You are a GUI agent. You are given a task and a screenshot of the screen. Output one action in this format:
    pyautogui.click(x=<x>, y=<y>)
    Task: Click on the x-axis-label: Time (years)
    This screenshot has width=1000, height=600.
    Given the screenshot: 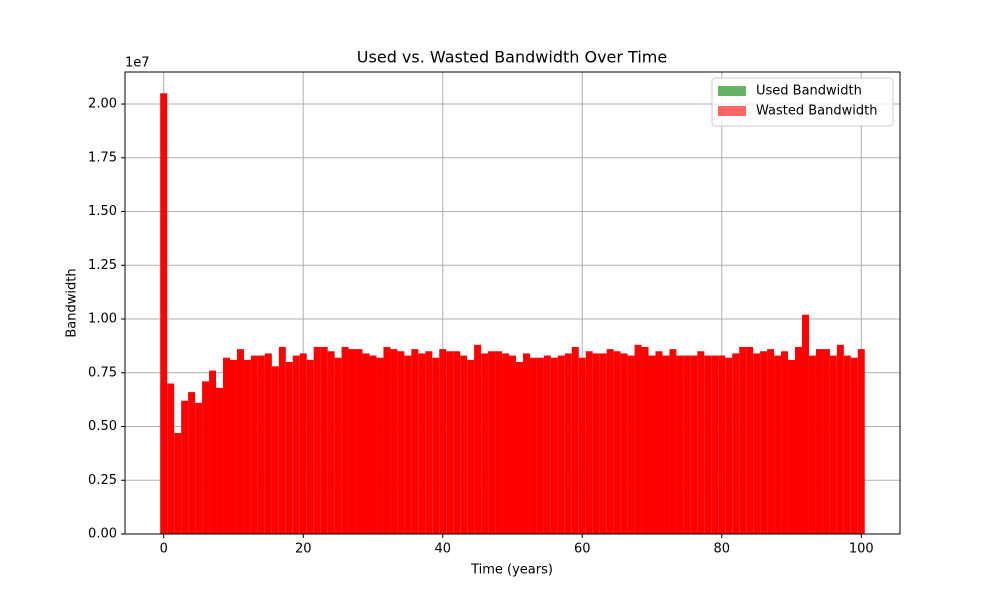 What is the action you would take?
    pyautogui.click(x=511, y=570)
    